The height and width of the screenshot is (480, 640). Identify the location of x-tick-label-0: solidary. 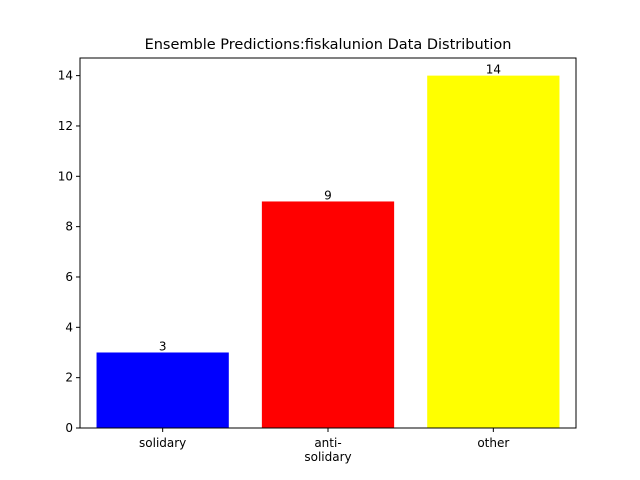
(162, 443).